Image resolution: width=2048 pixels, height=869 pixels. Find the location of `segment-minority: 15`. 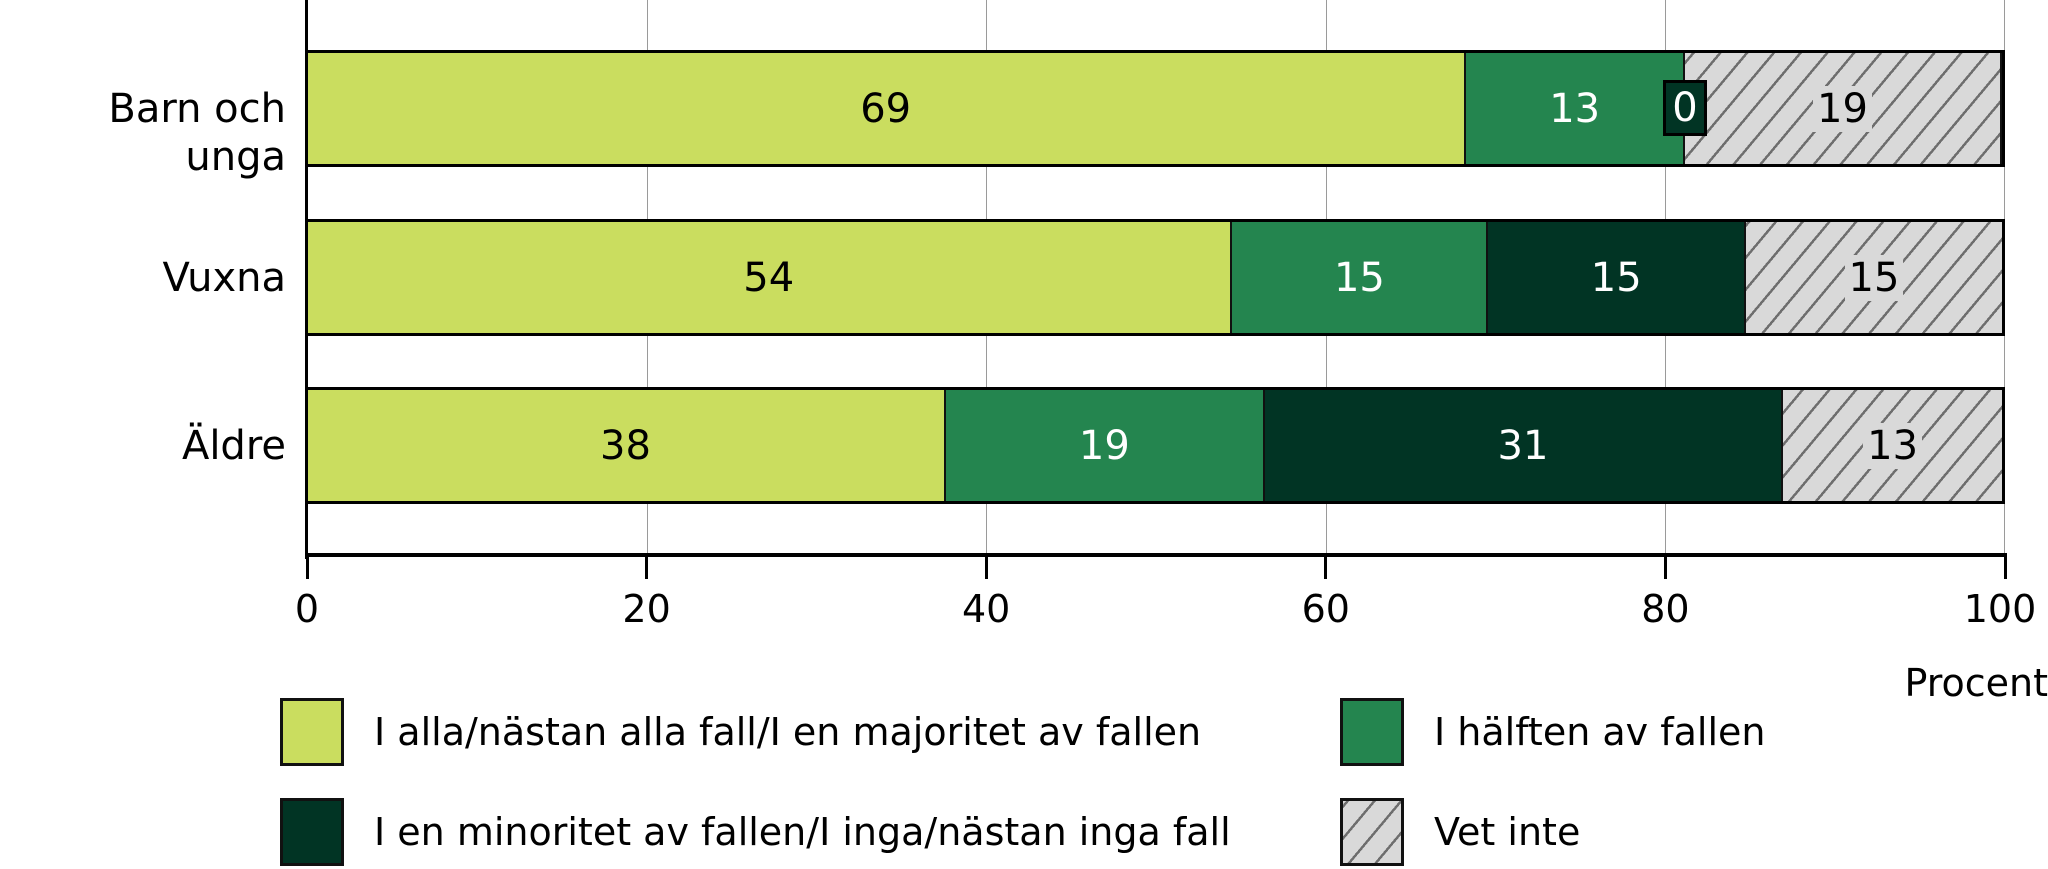

segment-minority: 15 is located at coordinates (1617, 277).